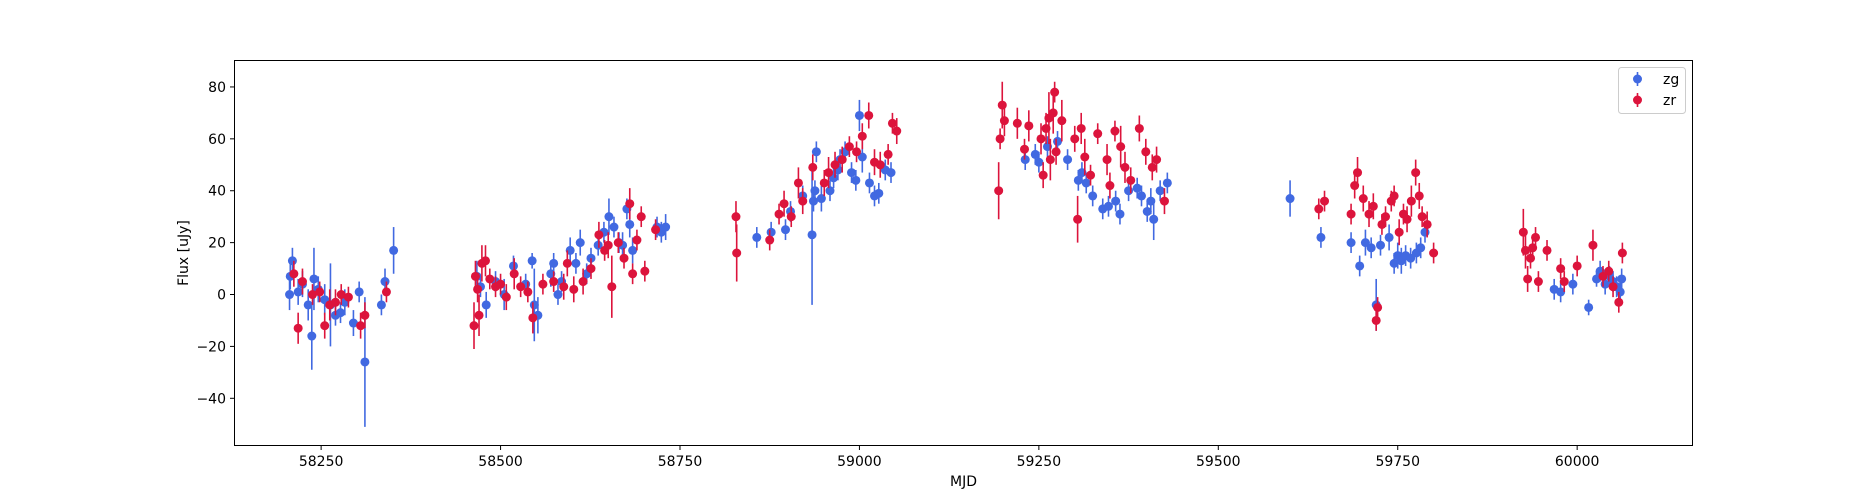 Image resolution: width=1875 pixels, height=500 pixels. I want to click on x-tick-label: 59750, so click(1397, 462).